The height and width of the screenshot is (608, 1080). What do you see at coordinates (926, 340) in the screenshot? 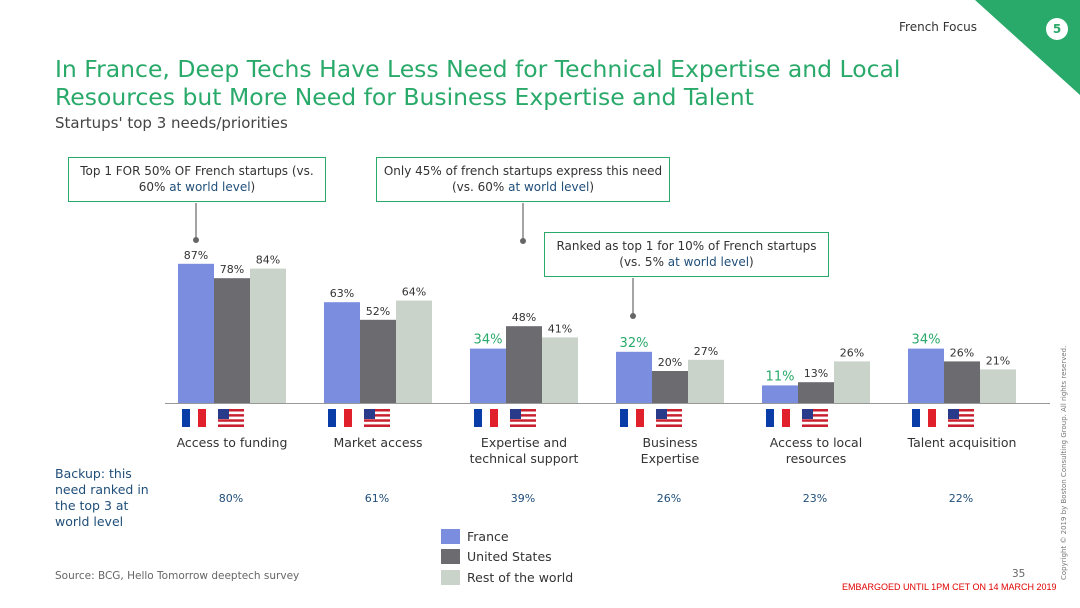
I see `data-label-france-5: 34%` at bounding box center [926, 340].